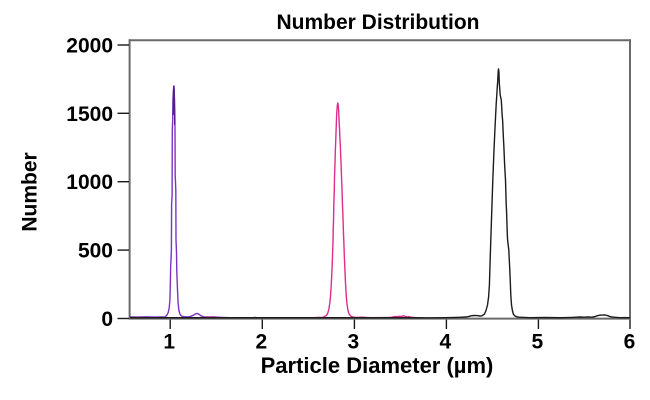 This screenshot has width=650, height=400. What do you see at coordinates (169, 342) in the screenshot?
I see `svg-text: 1` at bounding box center [169, 342].